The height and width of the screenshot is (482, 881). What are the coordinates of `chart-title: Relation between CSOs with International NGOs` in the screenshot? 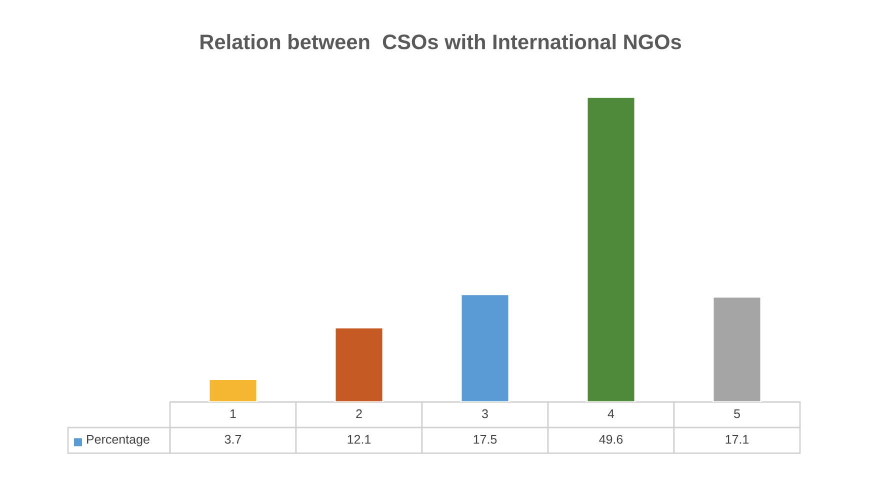 It's located at (441, 42).